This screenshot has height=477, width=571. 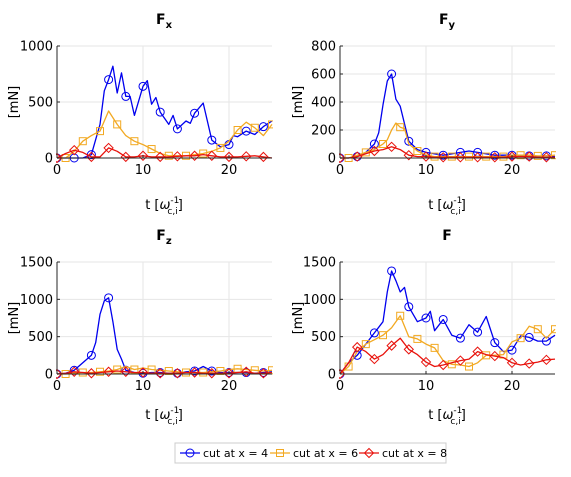 I want to click on legend-label-s4: cut at x = 4, so click(x=235, y=453).